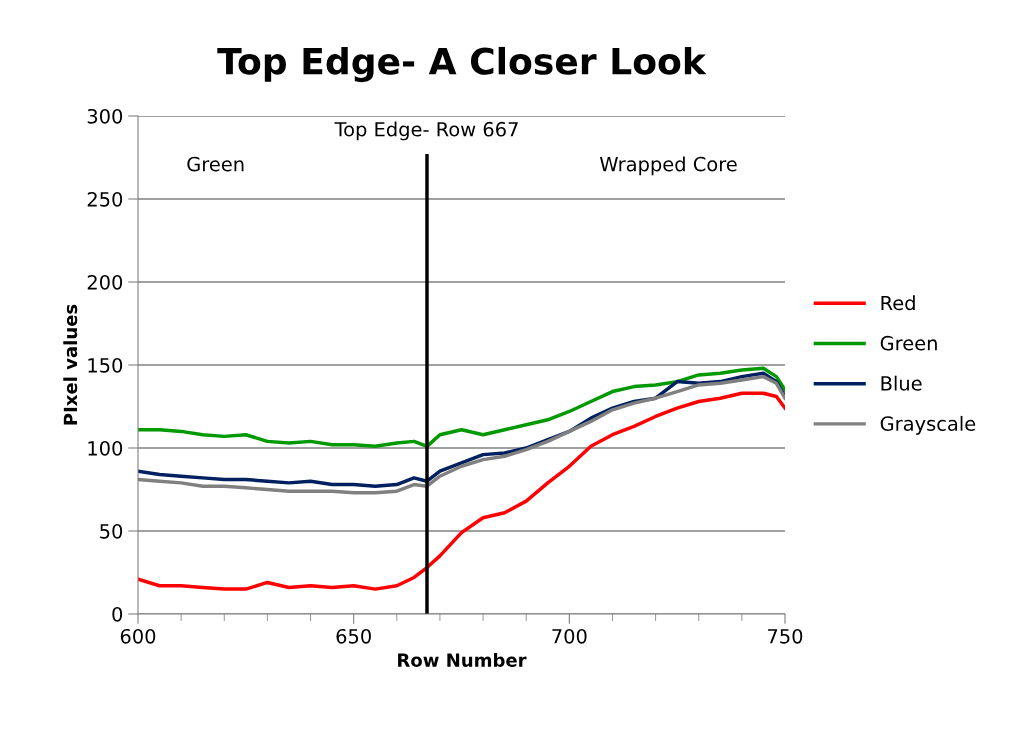  What do you see at coordinates (462, 659) in the screenshot?
I see `x-axis-title: Row Number` at bounding box center [462, 659].